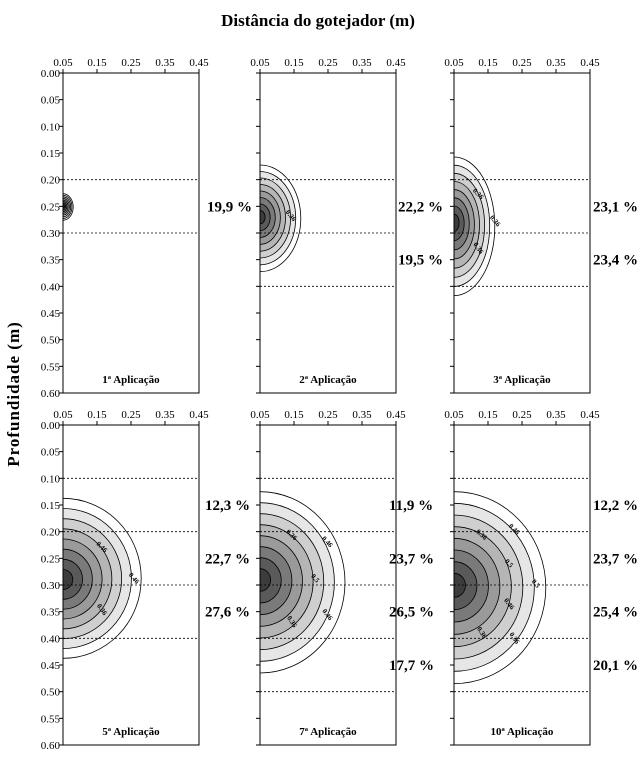 Image resolution: width=643 pixels, height=762 pixels. I want to click on percentage-label: 11,9 %, so click(411, 506).